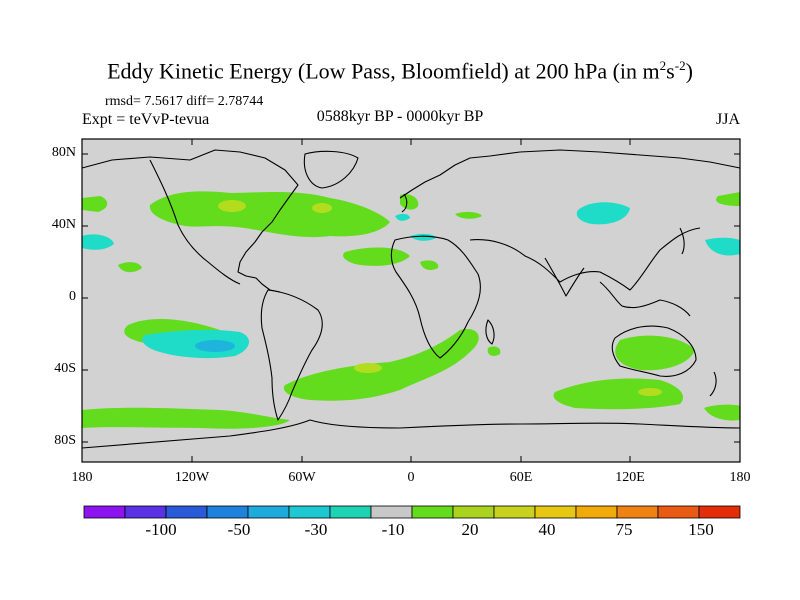 The width and height of the screenshot is (800, 600). What do you see at coordinates (650, 392) in the screenshot?
I see `strong-positive-south-indian` at bounding box center [650, 392].